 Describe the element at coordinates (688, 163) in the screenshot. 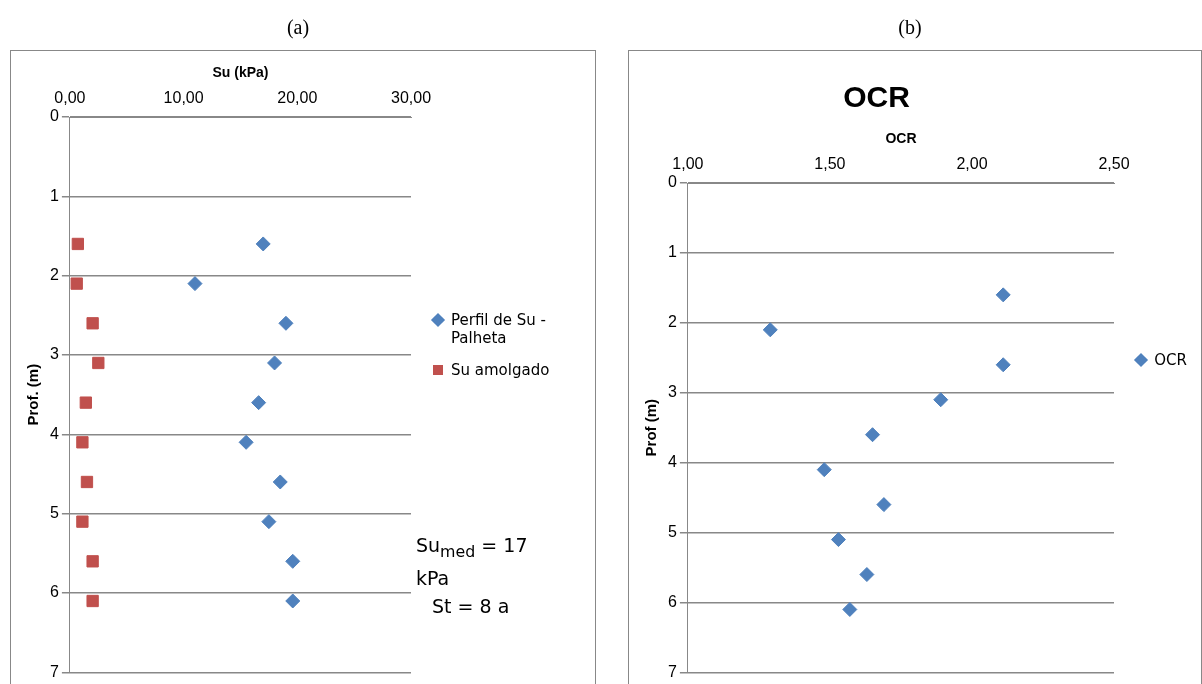

I see `x-tick-label: 1,00` at that location.